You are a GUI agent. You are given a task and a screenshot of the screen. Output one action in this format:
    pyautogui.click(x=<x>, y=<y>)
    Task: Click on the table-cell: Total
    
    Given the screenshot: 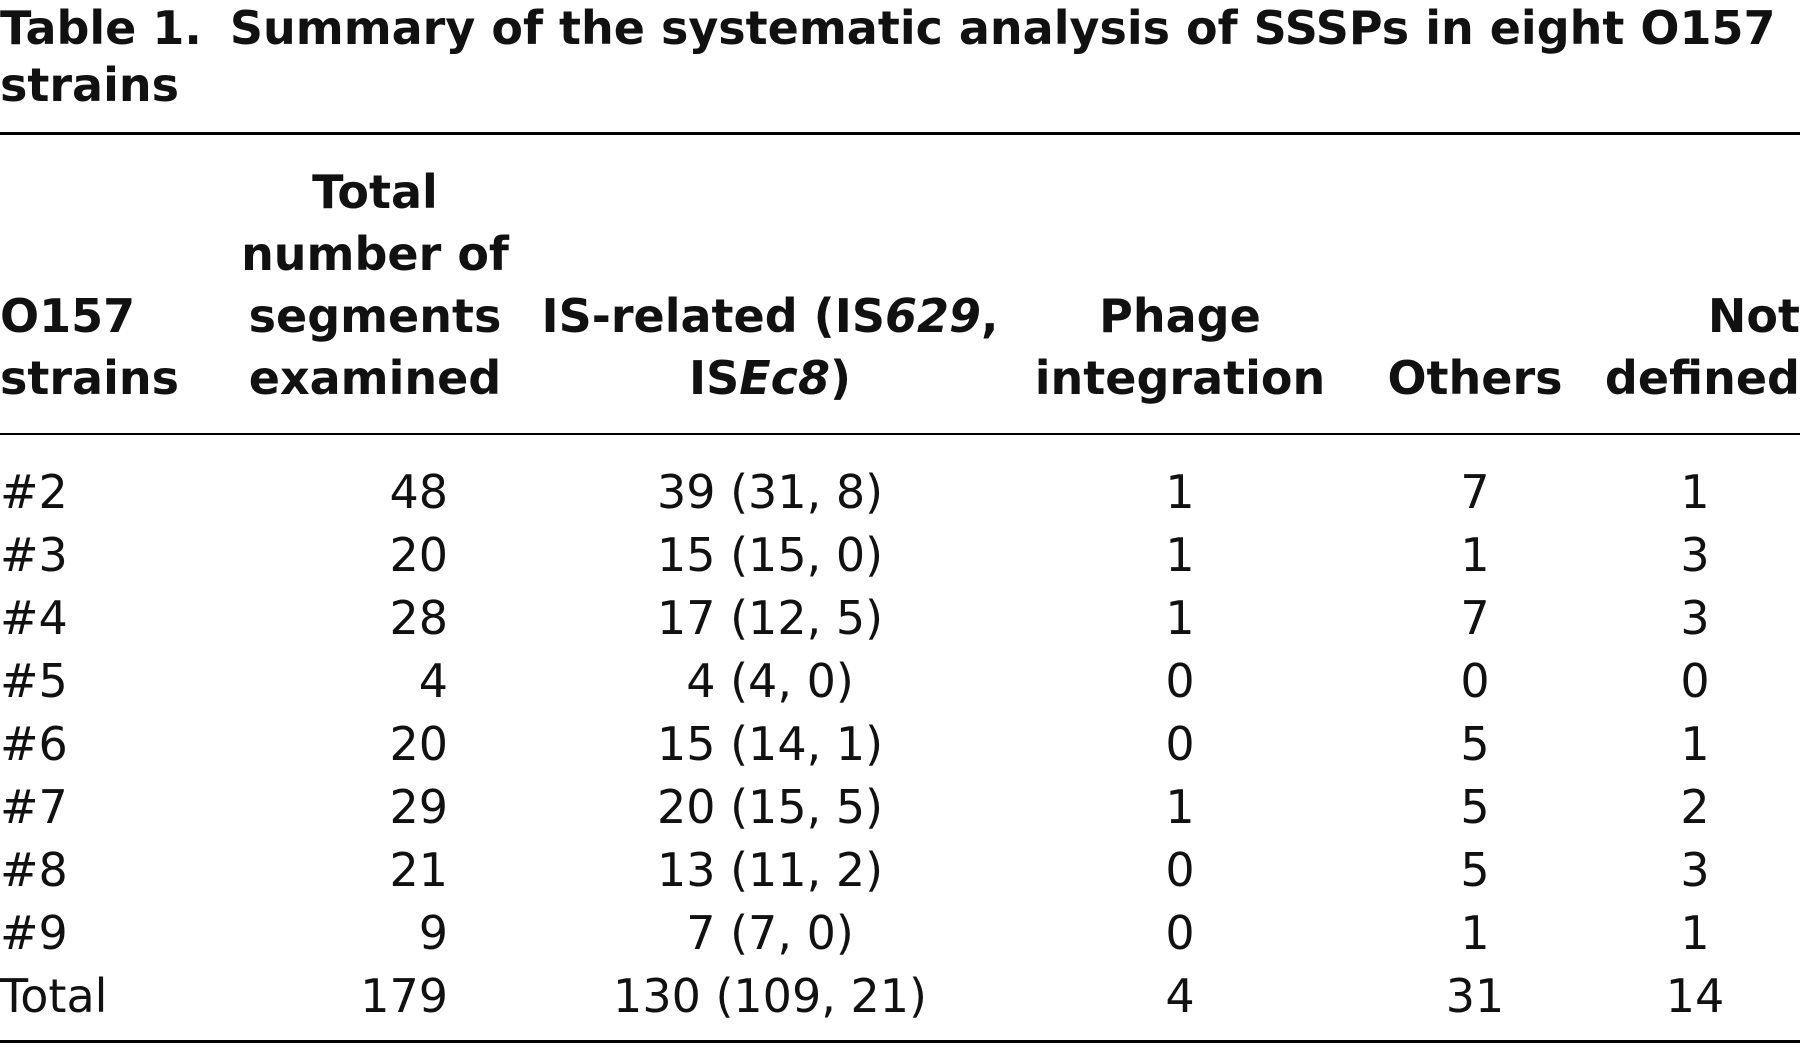 What is the action you would take?
    pyautogui.click(x=54, y=996)
    